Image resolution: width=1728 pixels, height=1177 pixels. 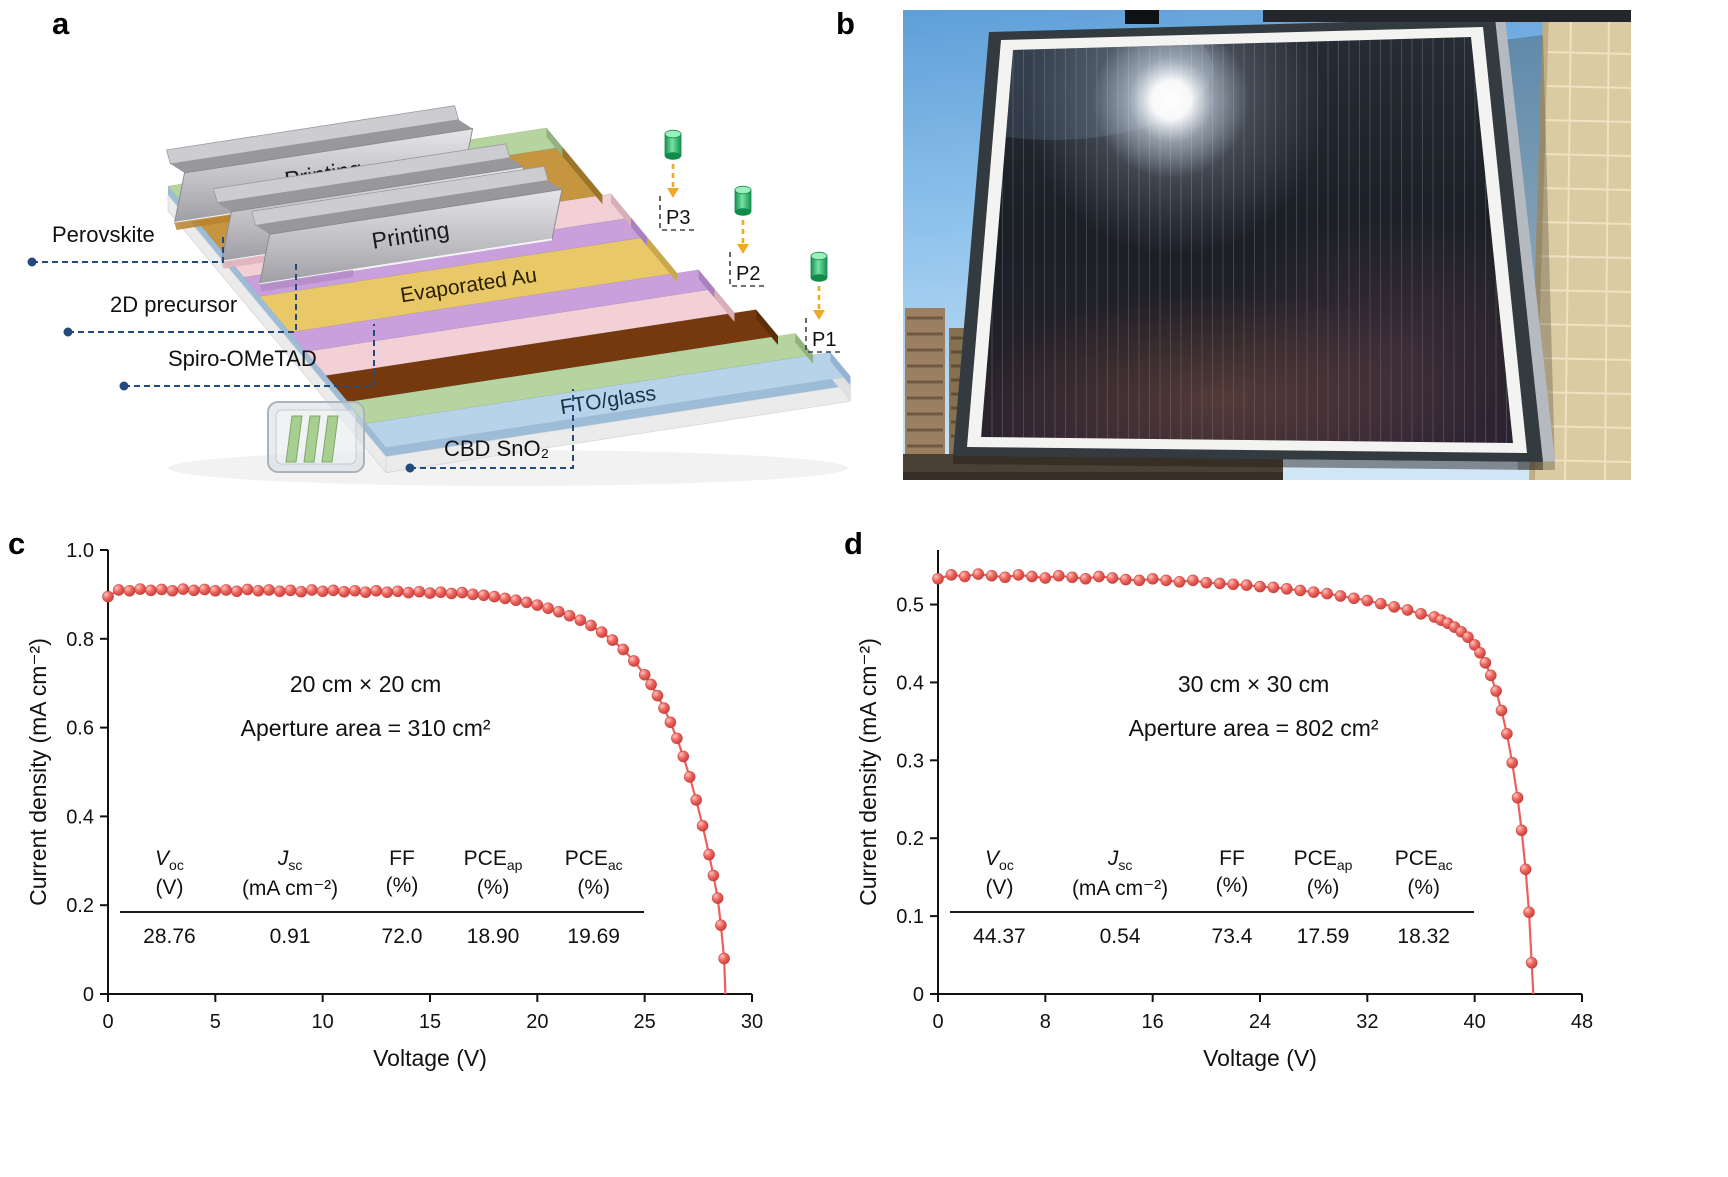 What do you see at coordinates (80, 640) in the screenshot?
I see `y-tick-label: 0.8` at bounding box center [80, 640].